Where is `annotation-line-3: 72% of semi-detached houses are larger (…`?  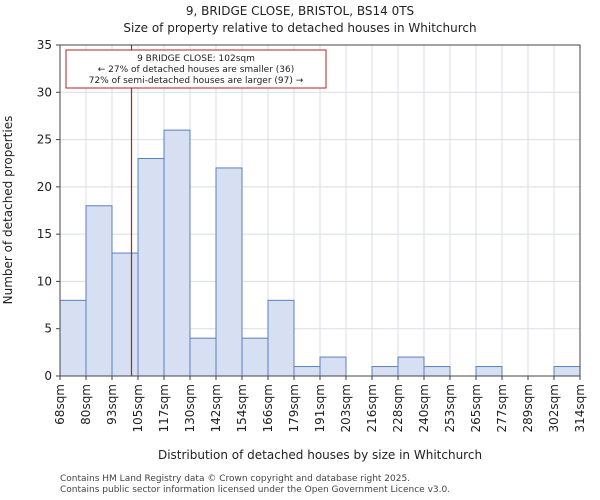 annotation-line-3: 72% of semi-detached houses are larger (… is located at coordinates (196, 81).